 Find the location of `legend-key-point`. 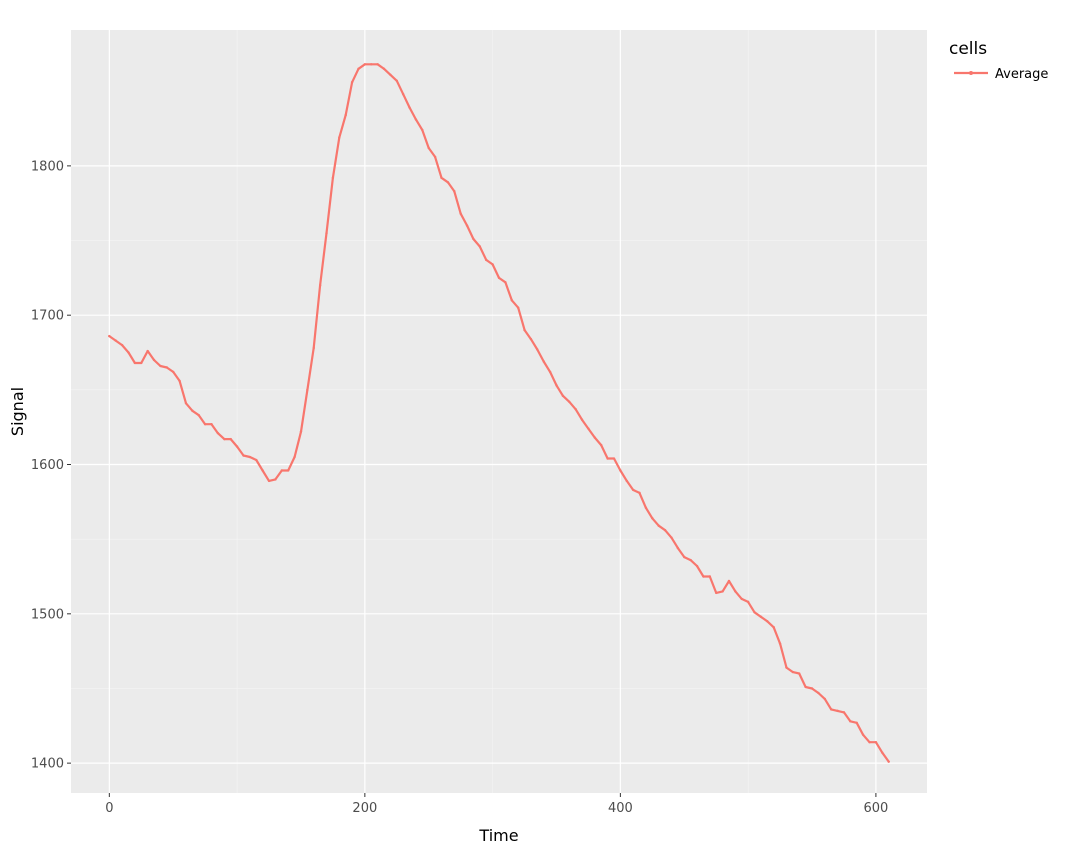

legend-key-point is located at coordinates (971, 73).